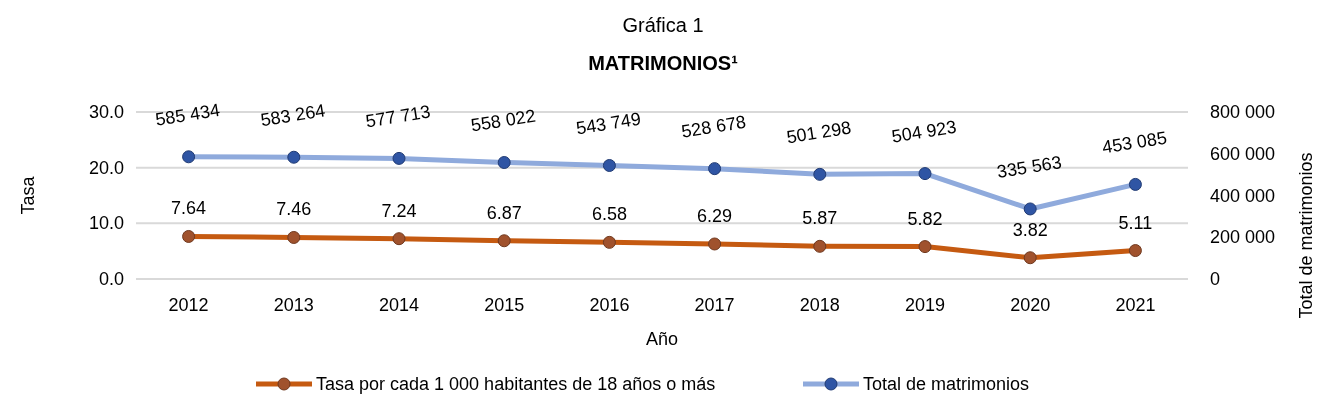 Image resolution: width=1336 pixels, height=403 pixels. I want to click on legend-label: Tasa por cada 1 000 habitantes de 18 años o más, so click(516, 384).